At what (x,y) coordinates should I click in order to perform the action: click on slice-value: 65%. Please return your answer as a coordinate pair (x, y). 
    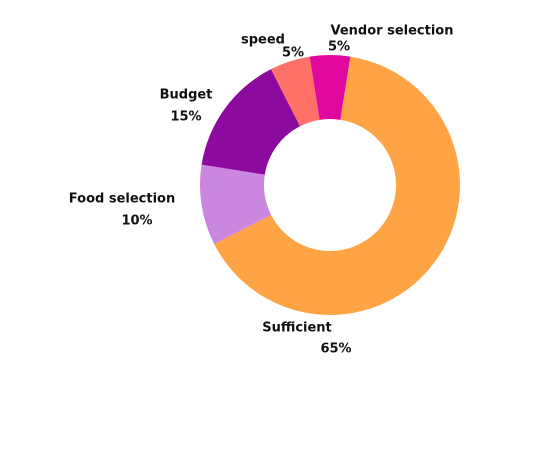
    Looking at the image, I should click on (335, 349).